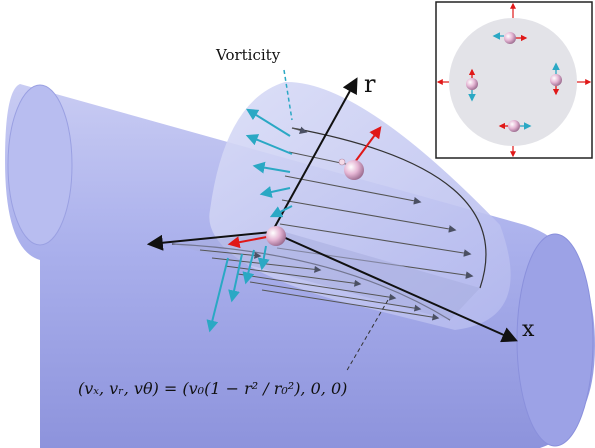 The image size is (595, 448). What do you see at coordinates (288, 95) in the screenshot?
I see `vorticity-leader` at bounding box center [288, 95].